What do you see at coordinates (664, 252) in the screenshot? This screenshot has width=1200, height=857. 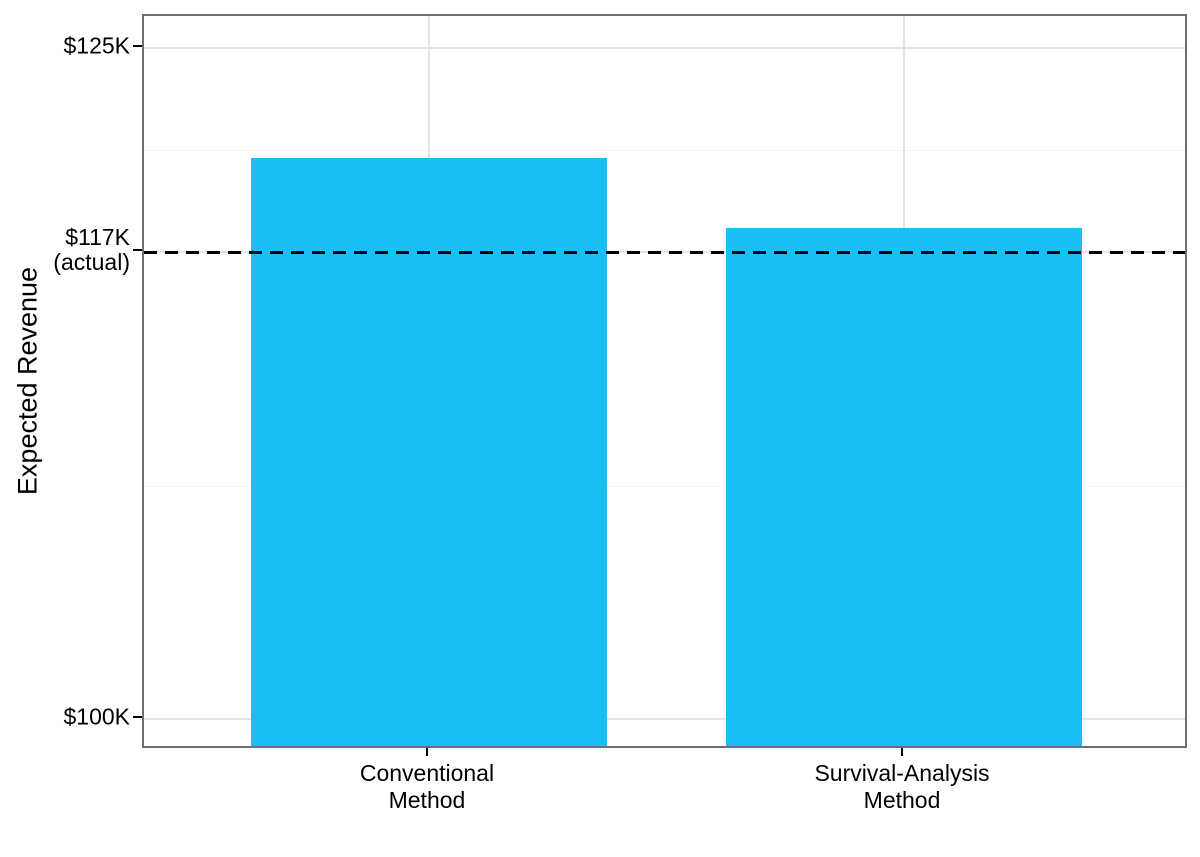 I see `actual-revenue-dashed-line` at bounding box center [664, 252].